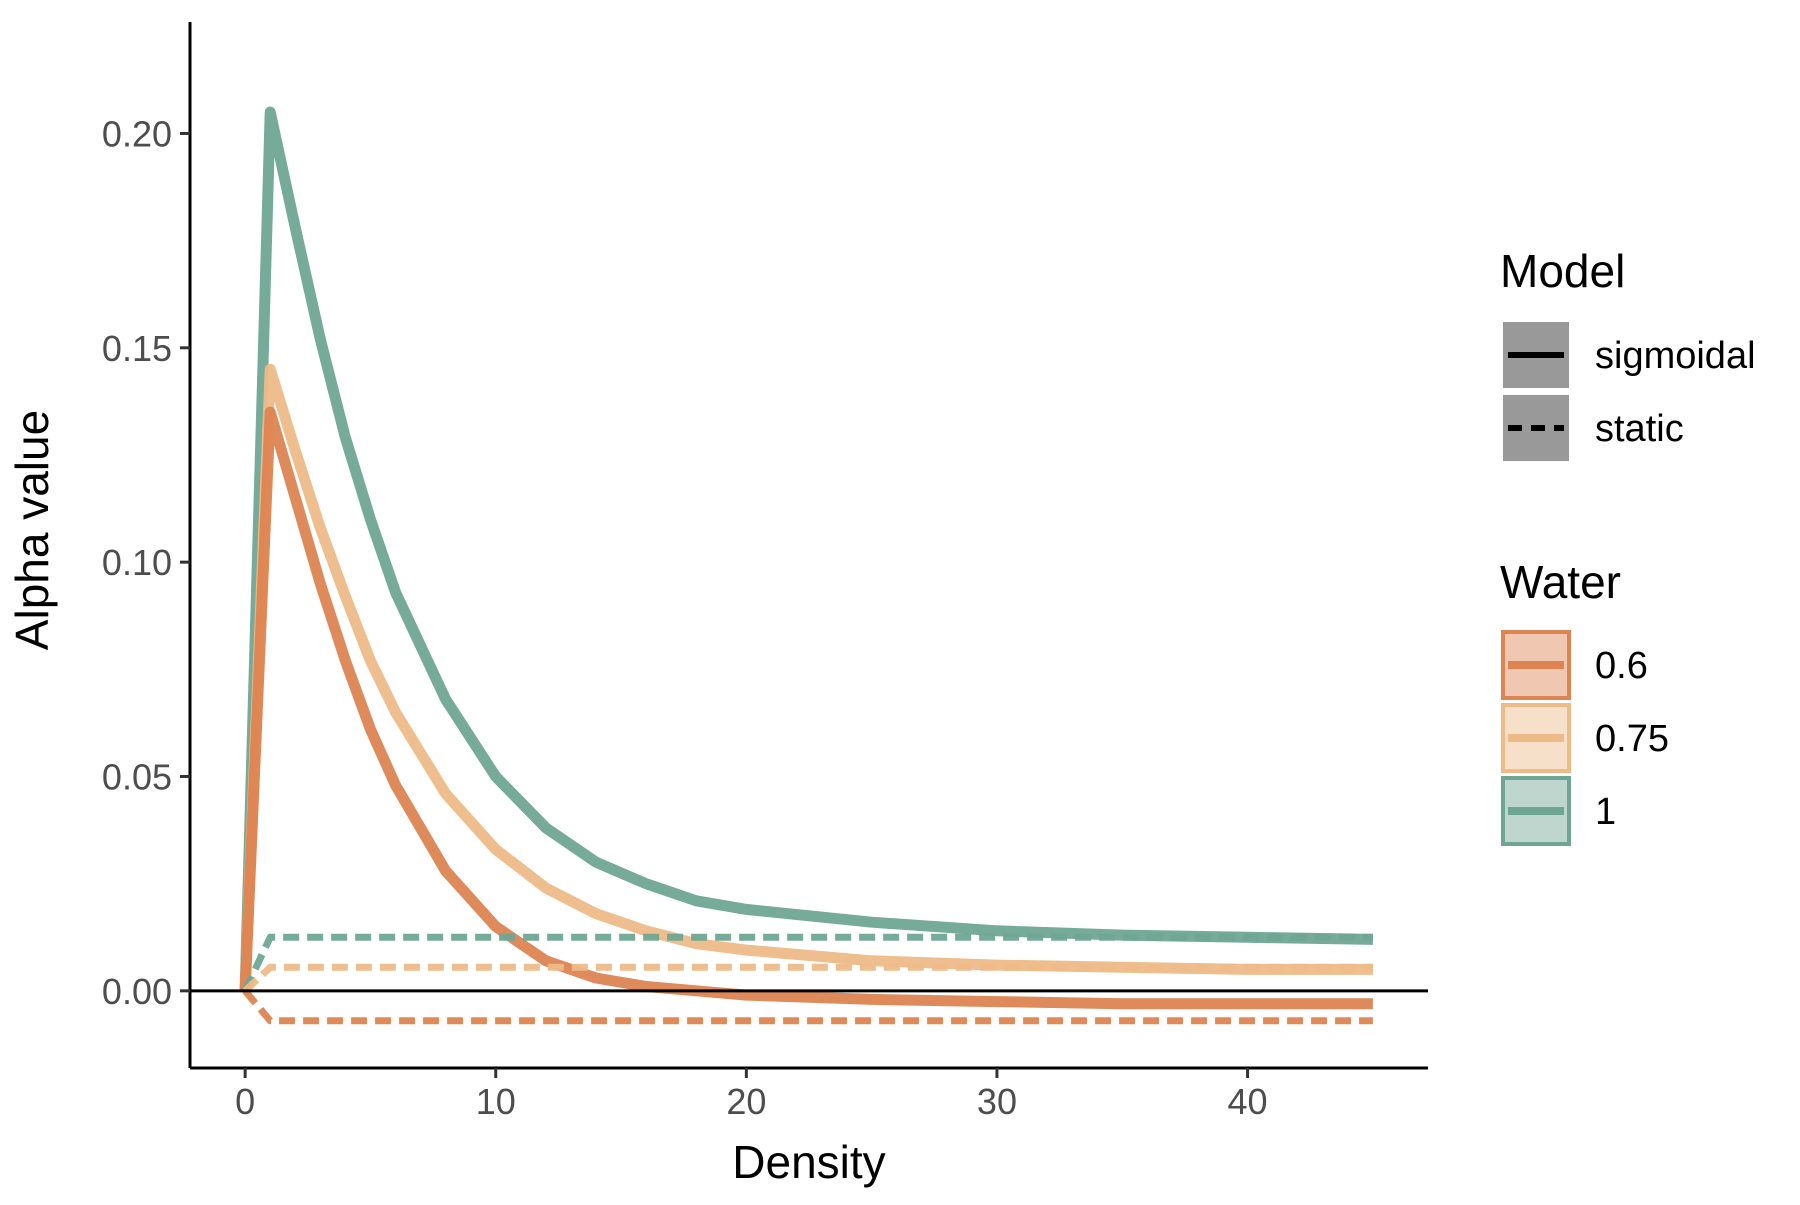 This screenshot has height=1205, width=1800. Describe the element at coordinates (807, 978) in the screenshot. I see `series-line-water-0-75-static` at that location.